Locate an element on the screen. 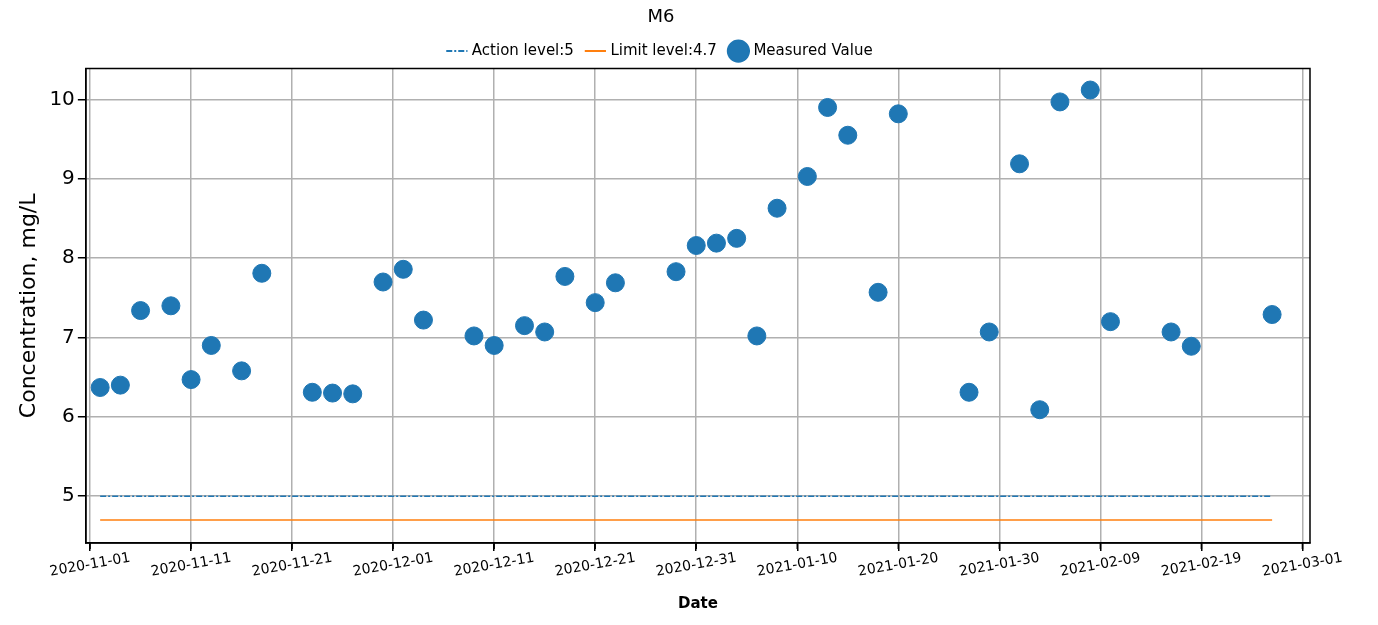 This screenshot has height=625, width=1378. y-tick-label: 5 is located at coordinates (68, 494).